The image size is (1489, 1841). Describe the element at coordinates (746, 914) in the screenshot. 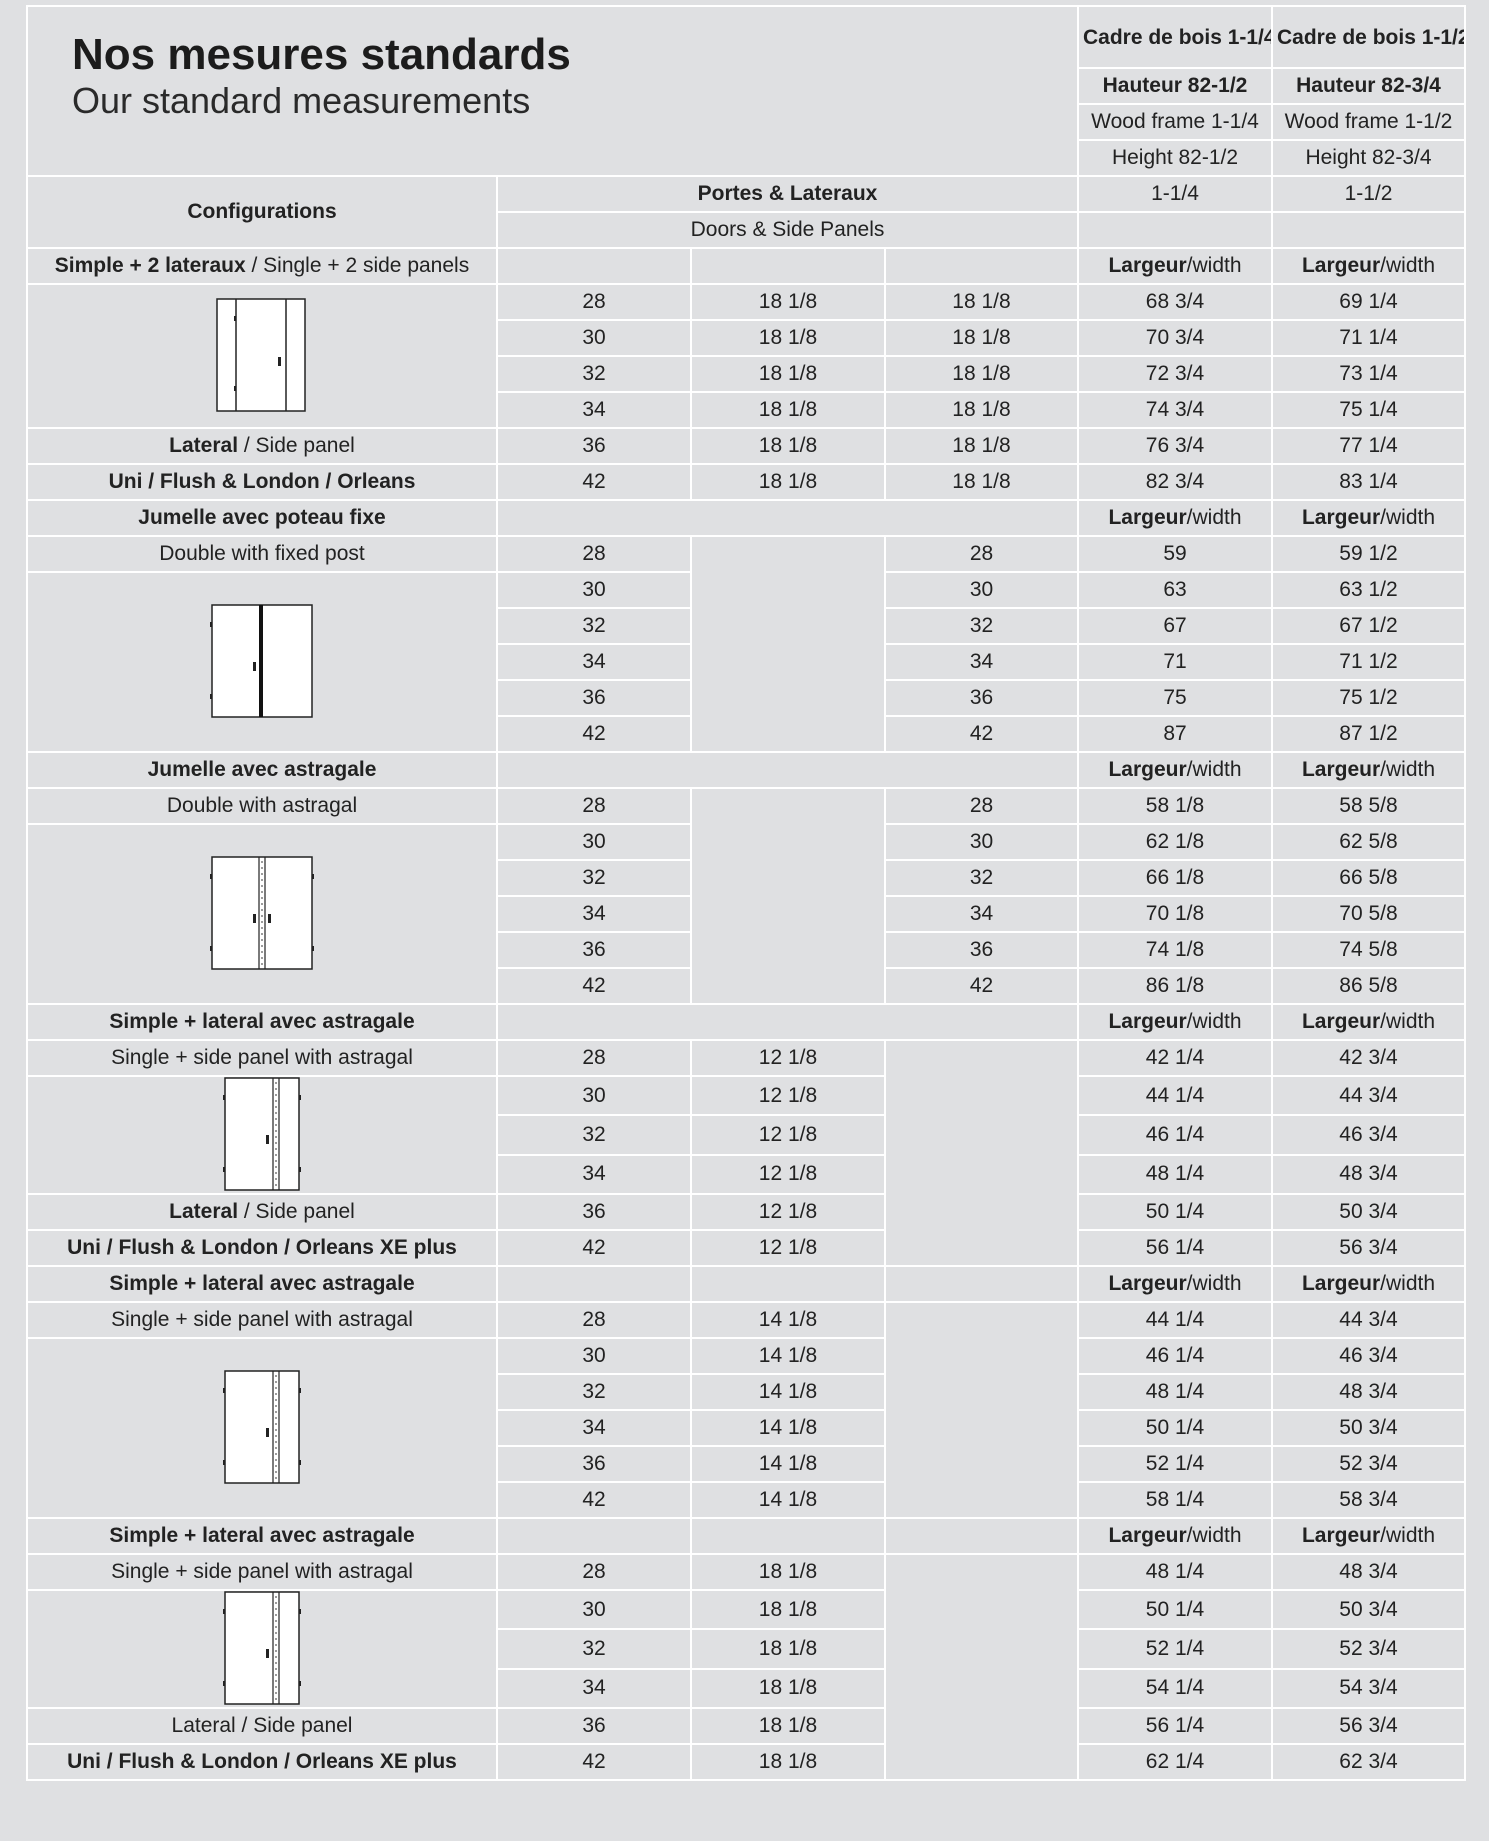

I see `table-row: 34 34 70 1/8 70 5/8` at that location.